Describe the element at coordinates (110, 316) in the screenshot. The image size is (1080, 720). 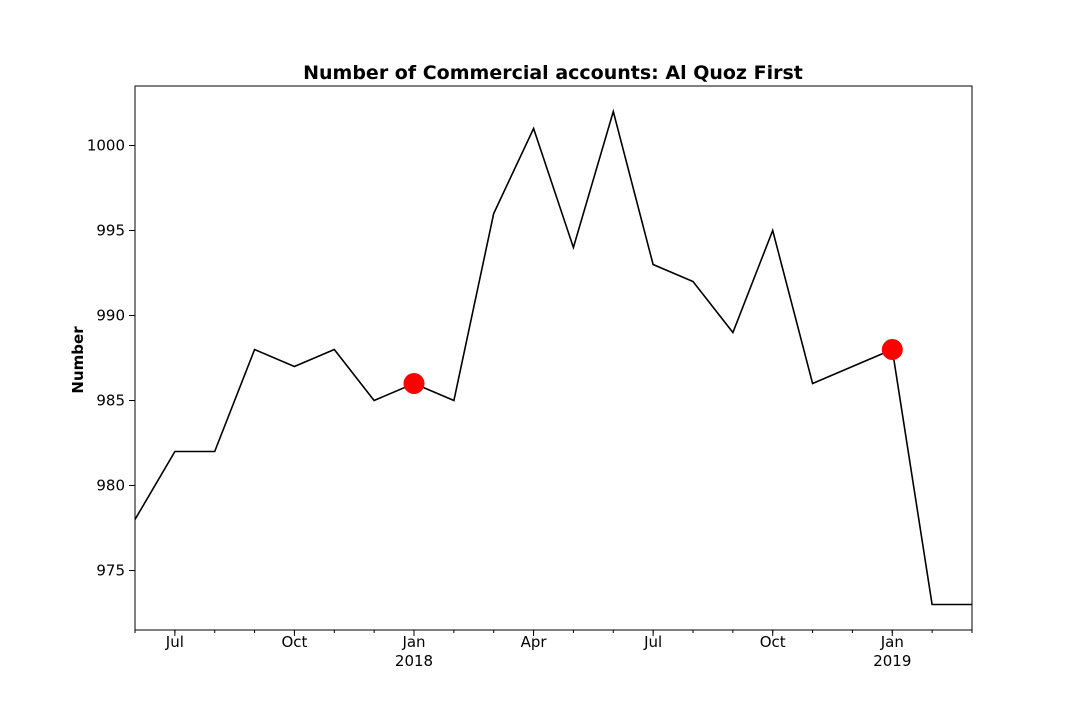
I see `y-tick-label: 990` at that location.